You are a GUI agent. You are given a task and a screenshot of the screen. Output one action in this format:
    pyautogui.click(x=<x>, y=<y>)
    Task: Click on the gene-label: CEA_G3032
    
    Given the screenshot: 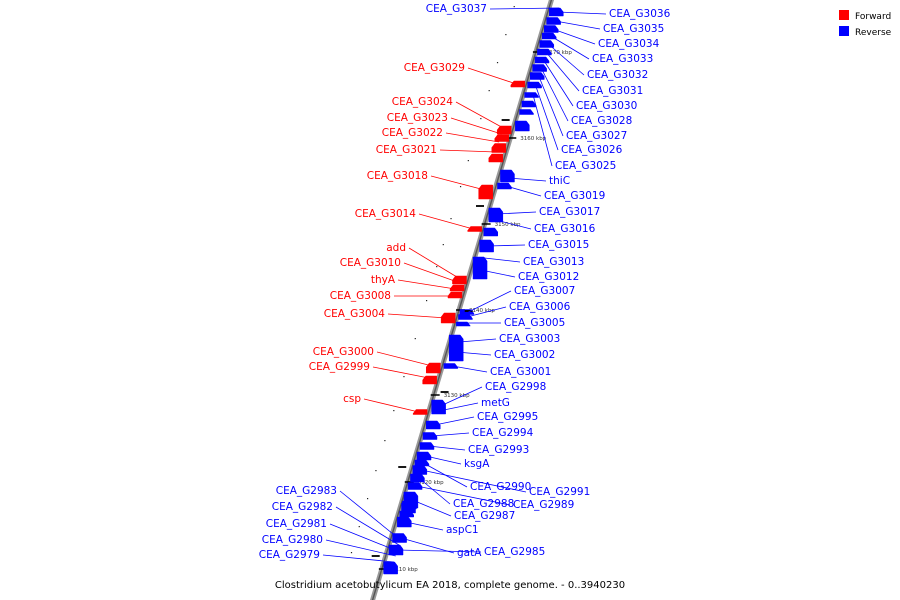 What is the action you would take?
    pyautogui.click(x=617, y=75)
    